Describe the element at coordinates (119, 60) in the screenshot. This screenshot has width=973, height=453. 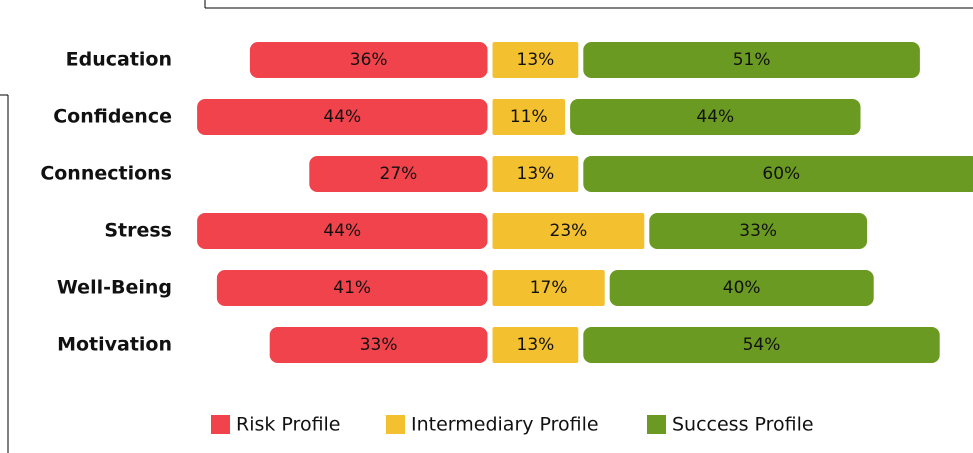
I see `category-label: Education` at that location.